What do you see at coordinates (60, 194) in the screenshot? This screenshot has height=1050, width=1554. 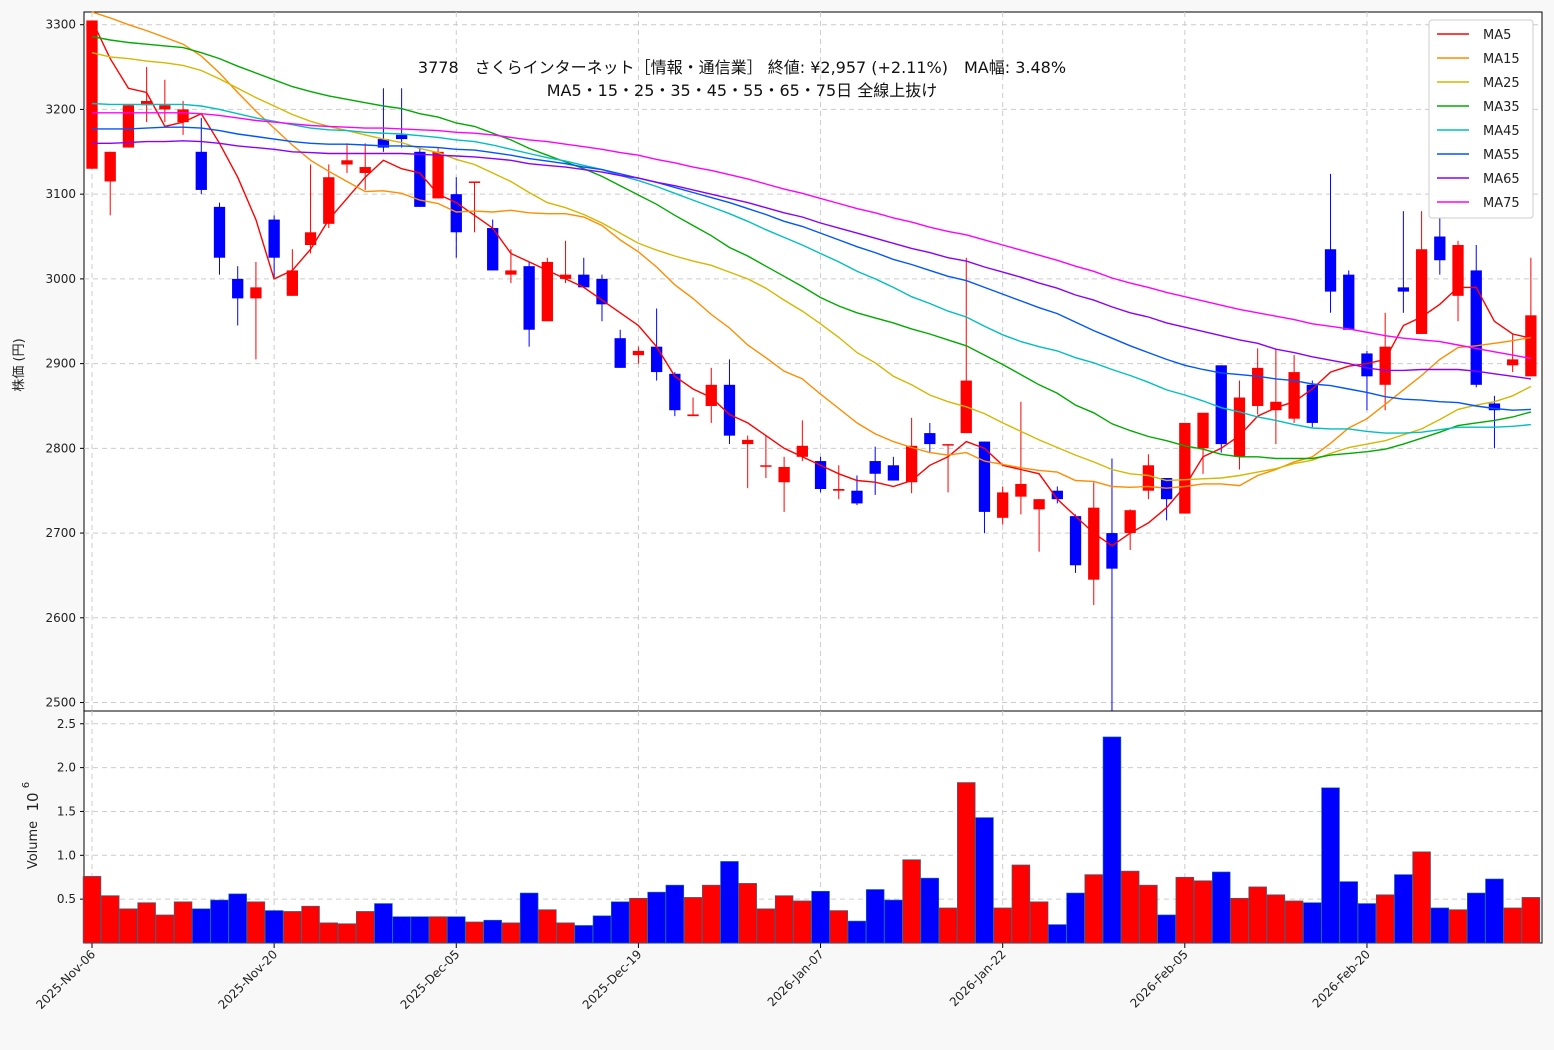 I see `price-tick-label: 3100` at bounding box center [60, 194].